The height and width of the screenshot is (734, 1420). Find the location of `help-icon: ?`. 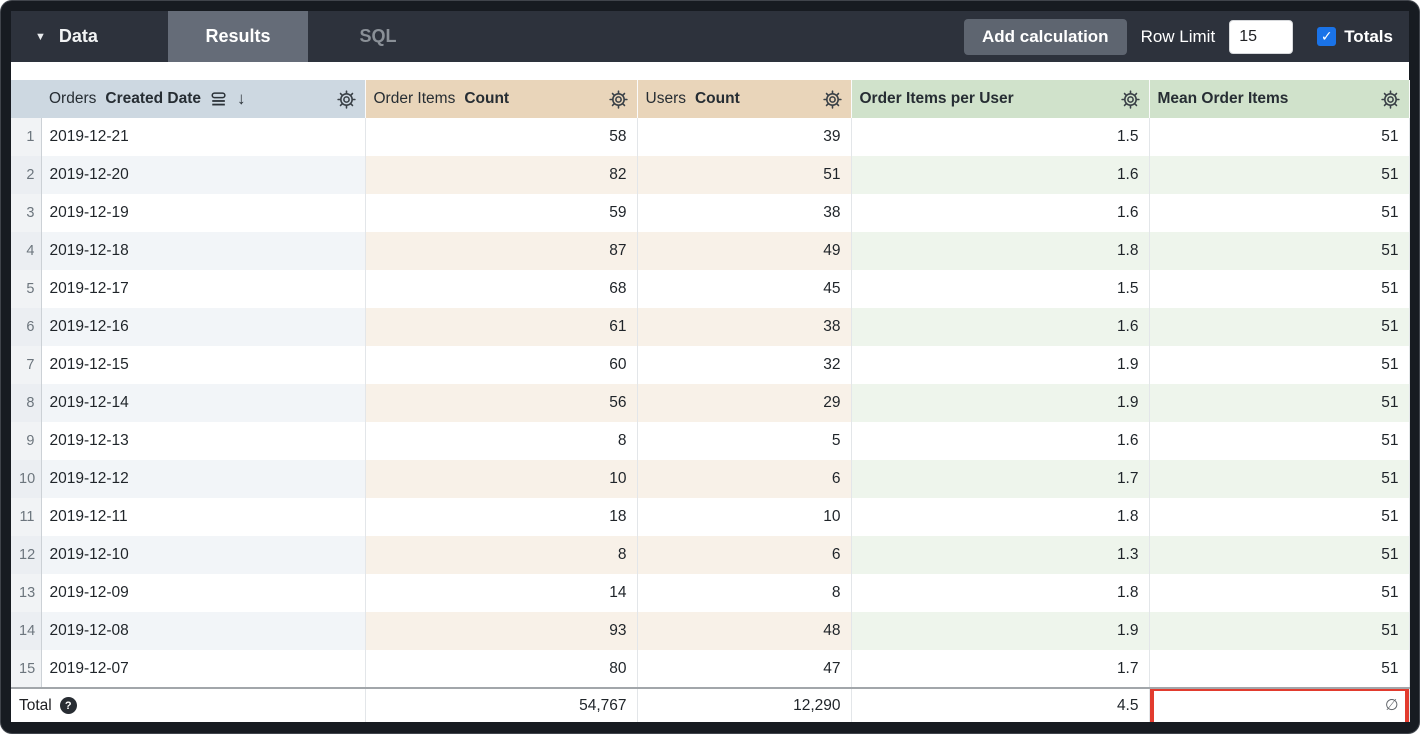

help-icon: ? is located at coordinates (68, 705).